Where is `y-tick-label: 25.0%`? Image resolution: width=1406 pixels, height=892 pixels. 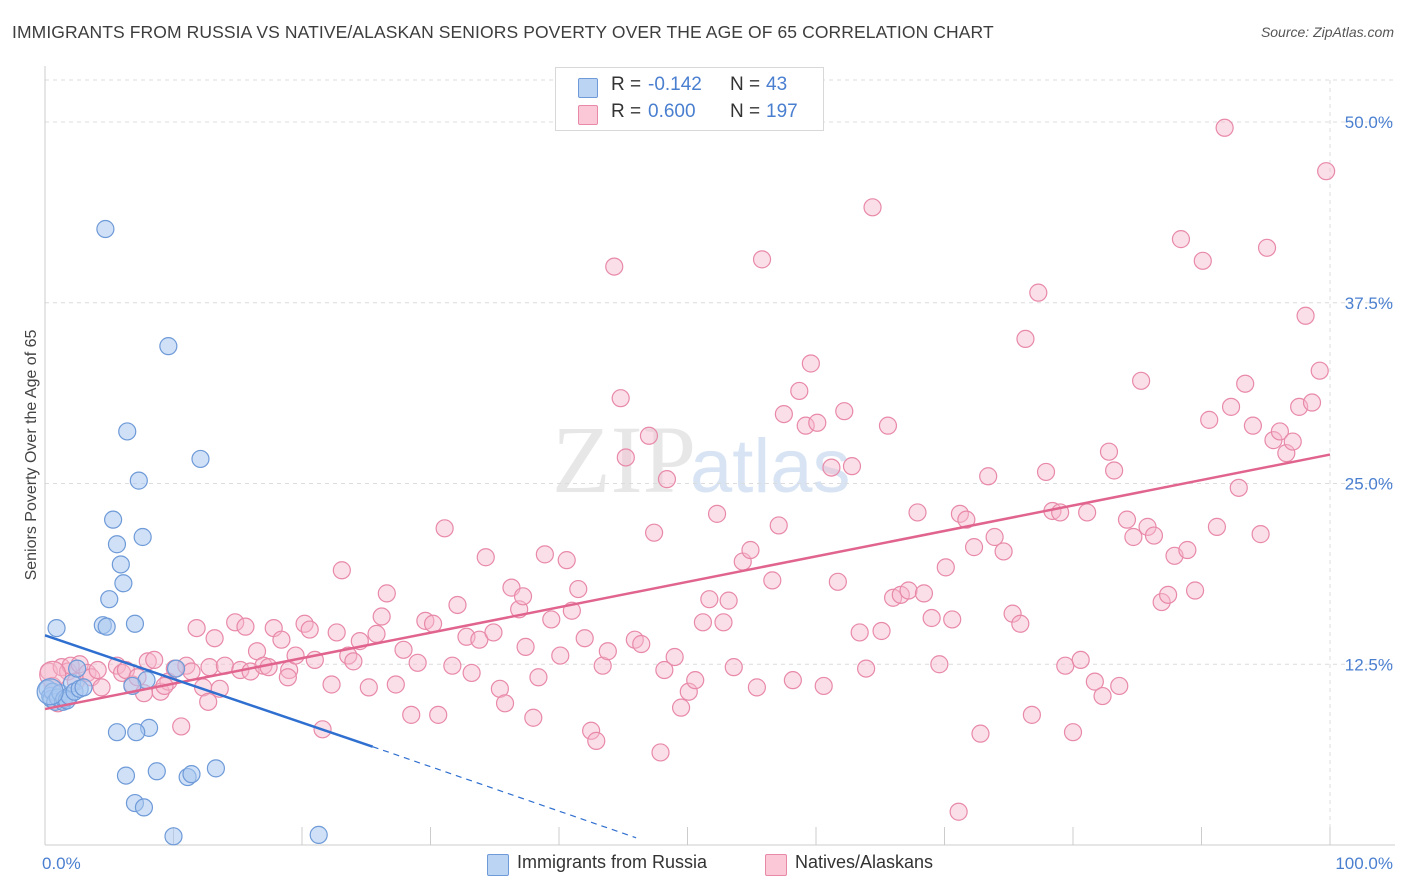 y-tick-label: 25.0% is located at coordinates (1369, 484).